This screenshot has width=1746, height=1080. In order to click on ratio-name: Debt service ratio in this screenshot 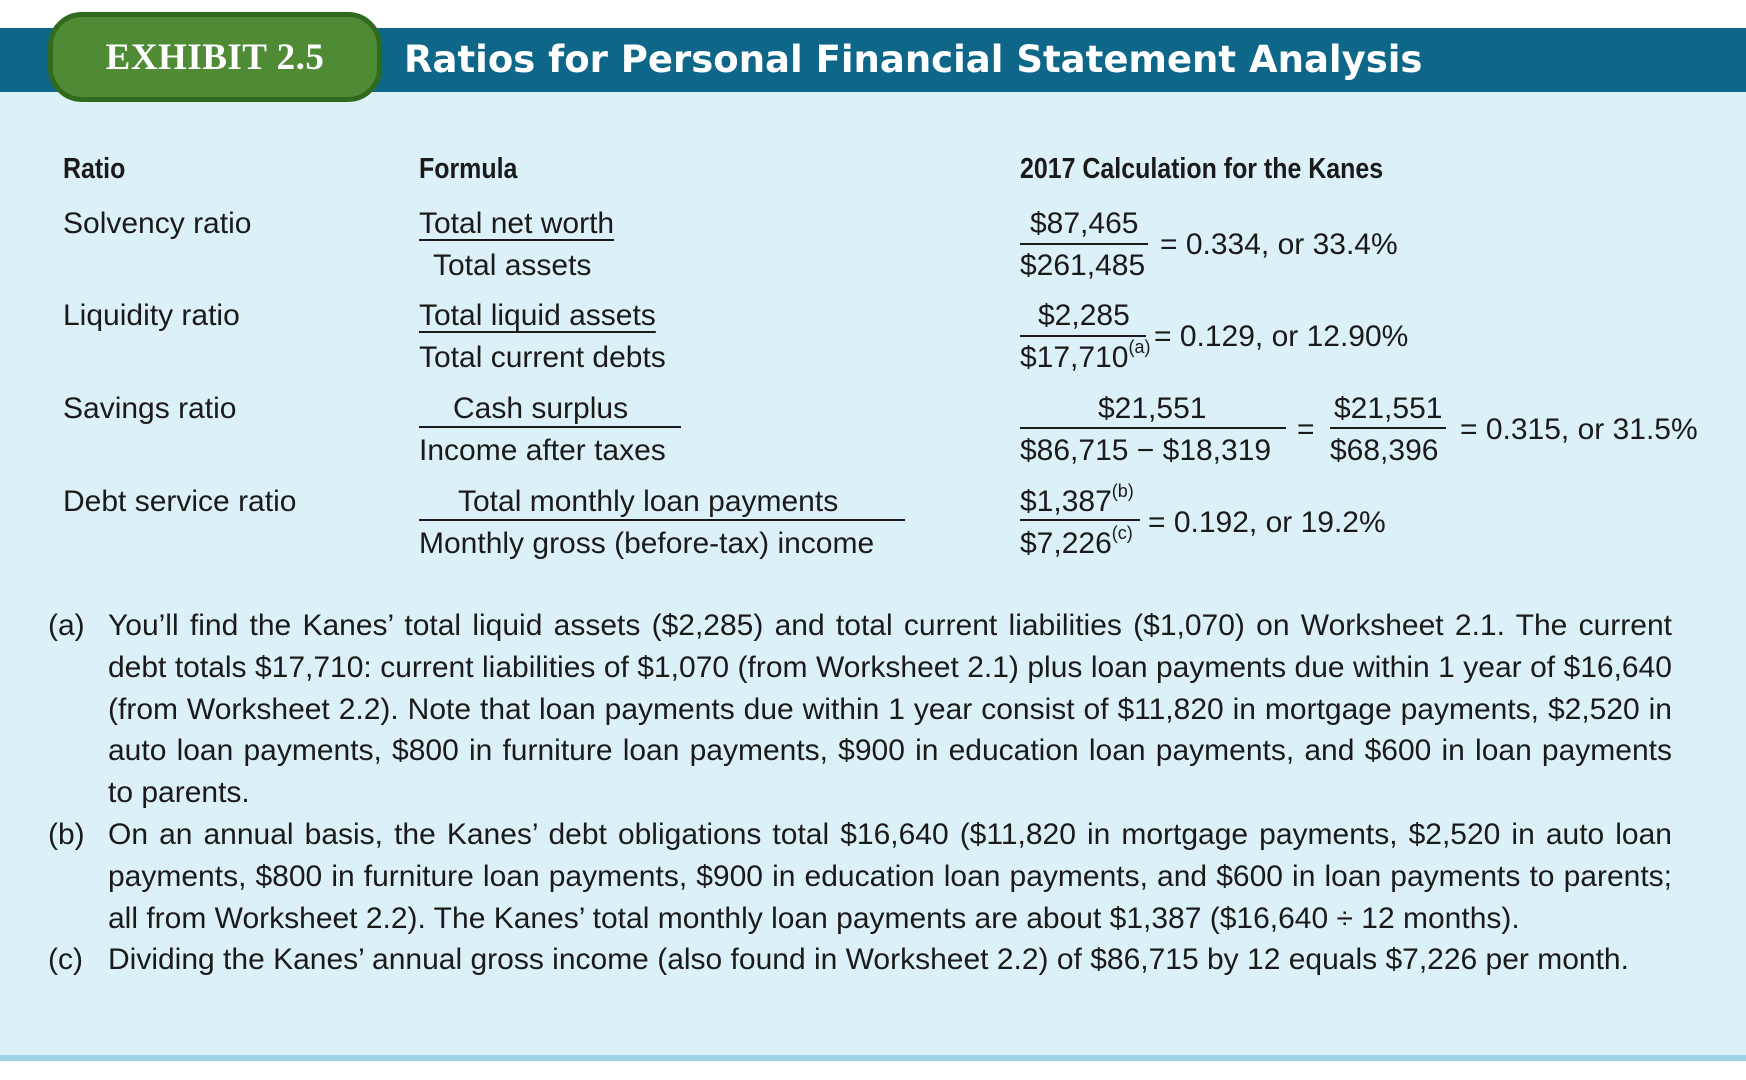, I will do `click(180, 501)`.